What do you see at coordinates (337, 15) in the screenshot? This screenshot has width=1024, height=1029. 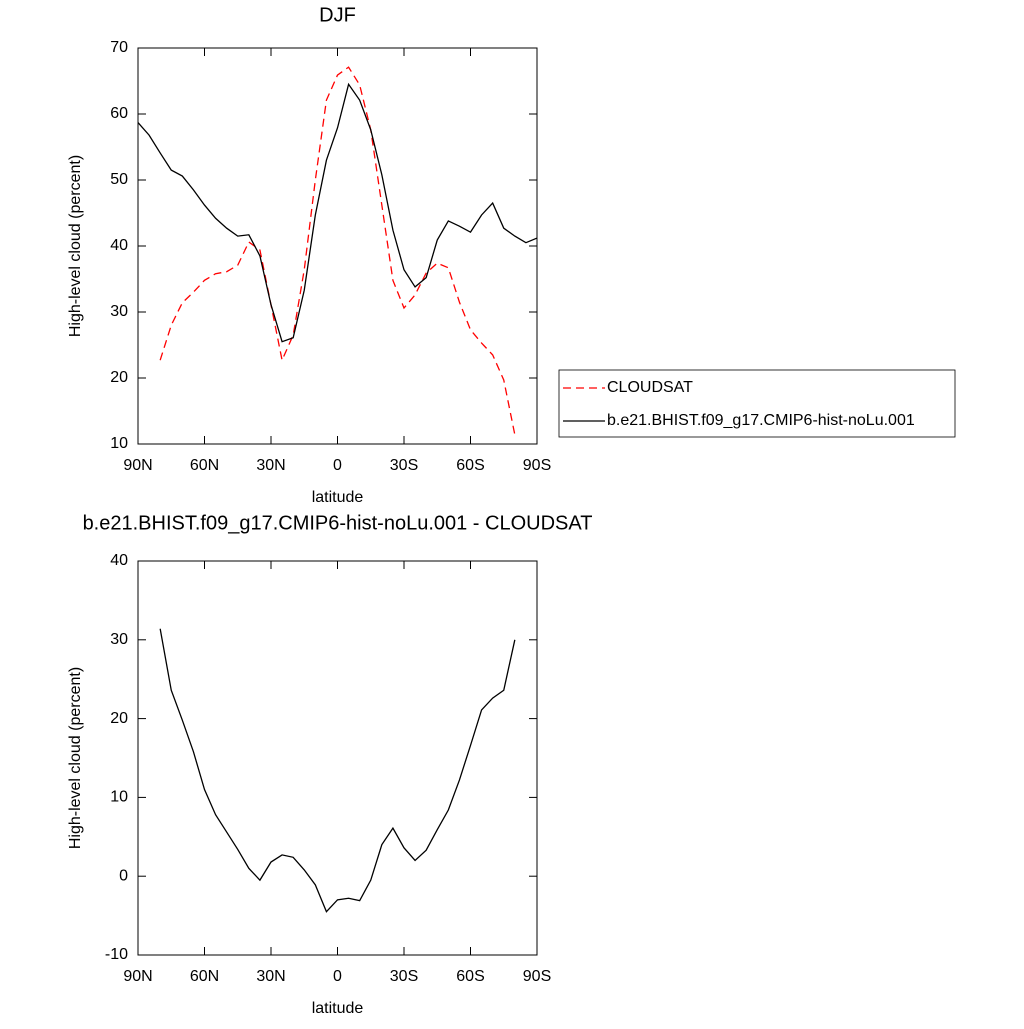 I see `chart-title: DJF` at bounding box center [337, 15].